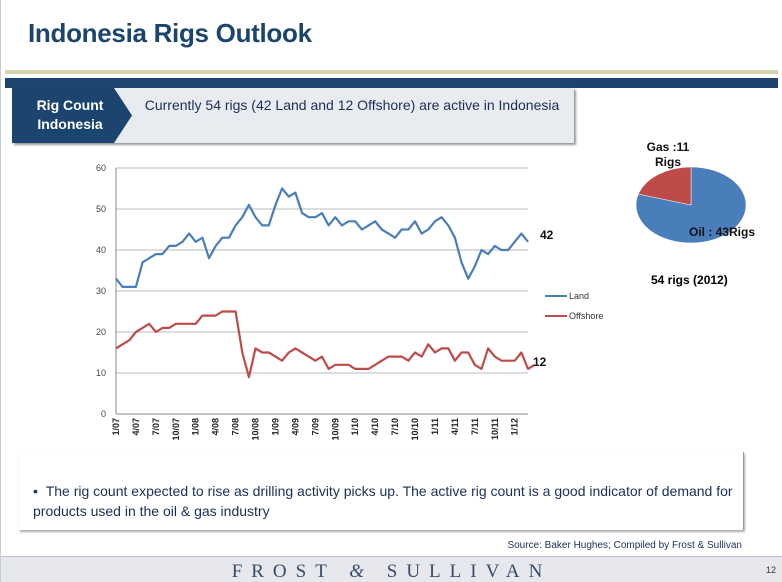 The height and width of the screenshot is (582, 782). What do you see at coordinates (455, 426) in the screenshot?
I see `x-tick-label: 4/11` at bounding box center [455, 426].